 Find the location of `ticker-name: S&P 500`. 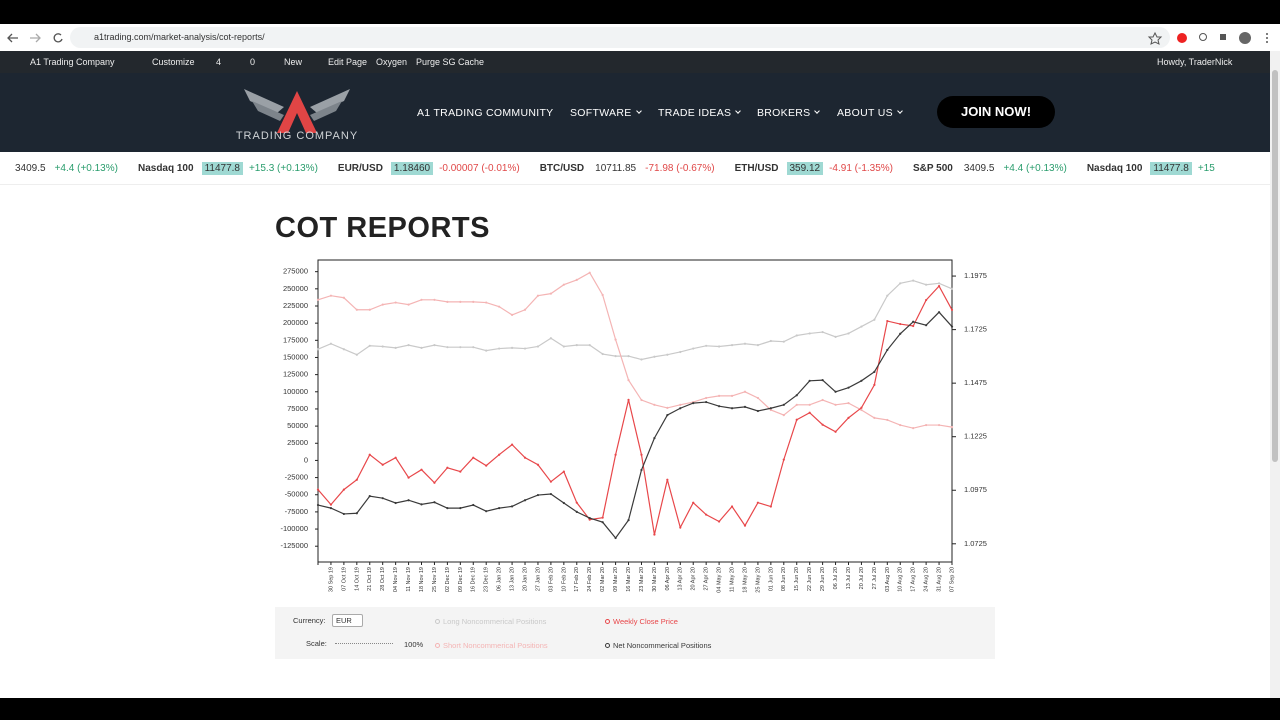

ticker-name: S&P 500 is located at coordinates (933, 168).